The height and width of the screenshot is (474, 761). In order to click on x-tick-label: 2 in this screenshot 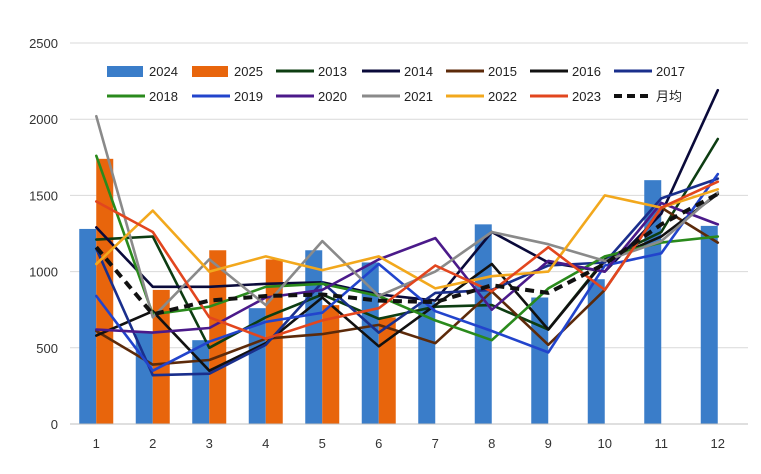, I will do `click(152, 443)`.